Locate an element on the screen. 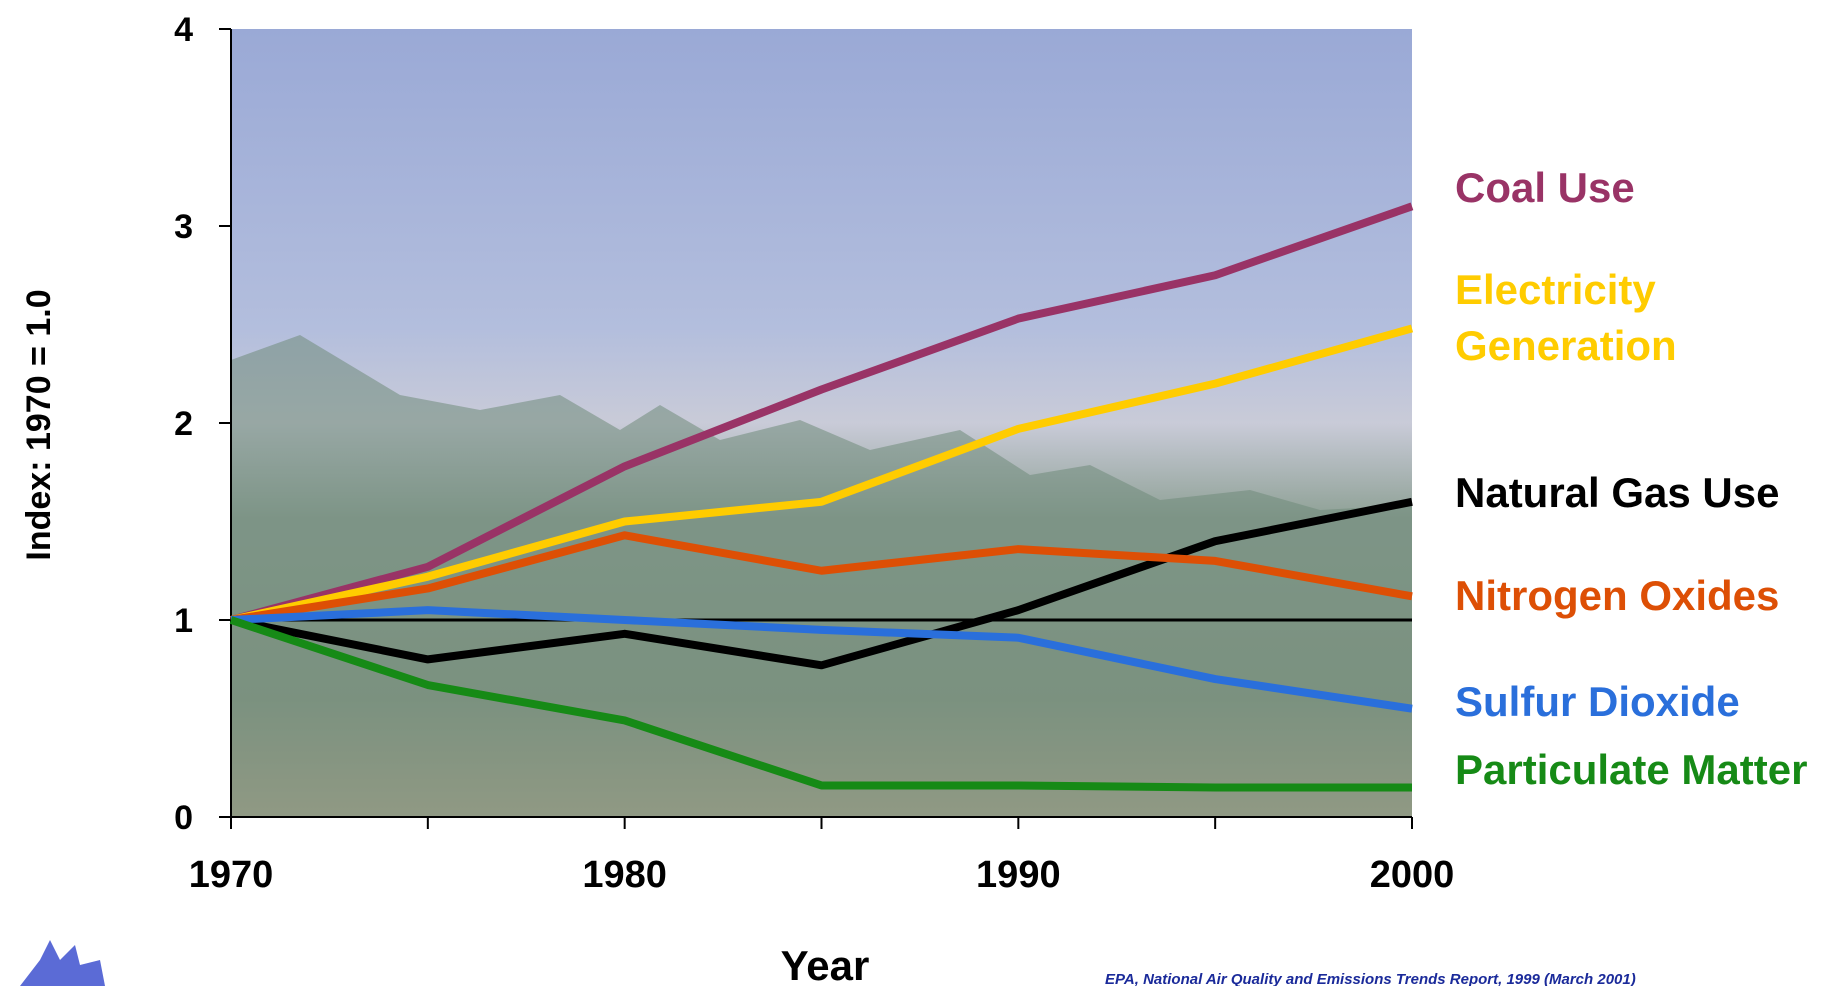 This screenshot has width=1830, height=986. x-axis-title: Year is located at coordinates (825, 964).